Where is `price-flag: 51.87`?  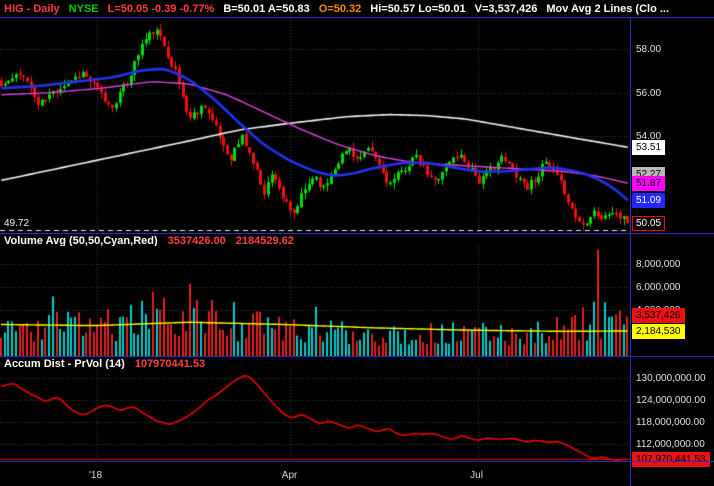 price-flag: 51.87 is located at coordinates (649, 184).